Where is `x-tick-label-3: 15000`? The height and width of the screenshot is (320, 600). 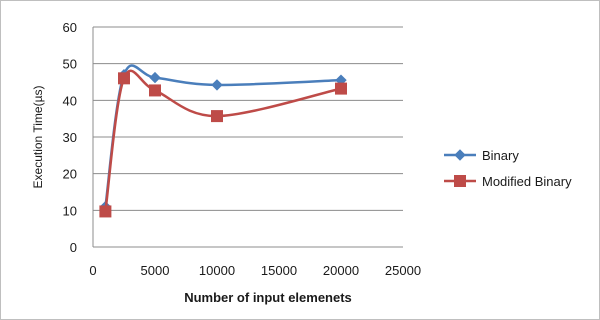 x-tick-label-3: 15000 is located at coordinates (279, 270).